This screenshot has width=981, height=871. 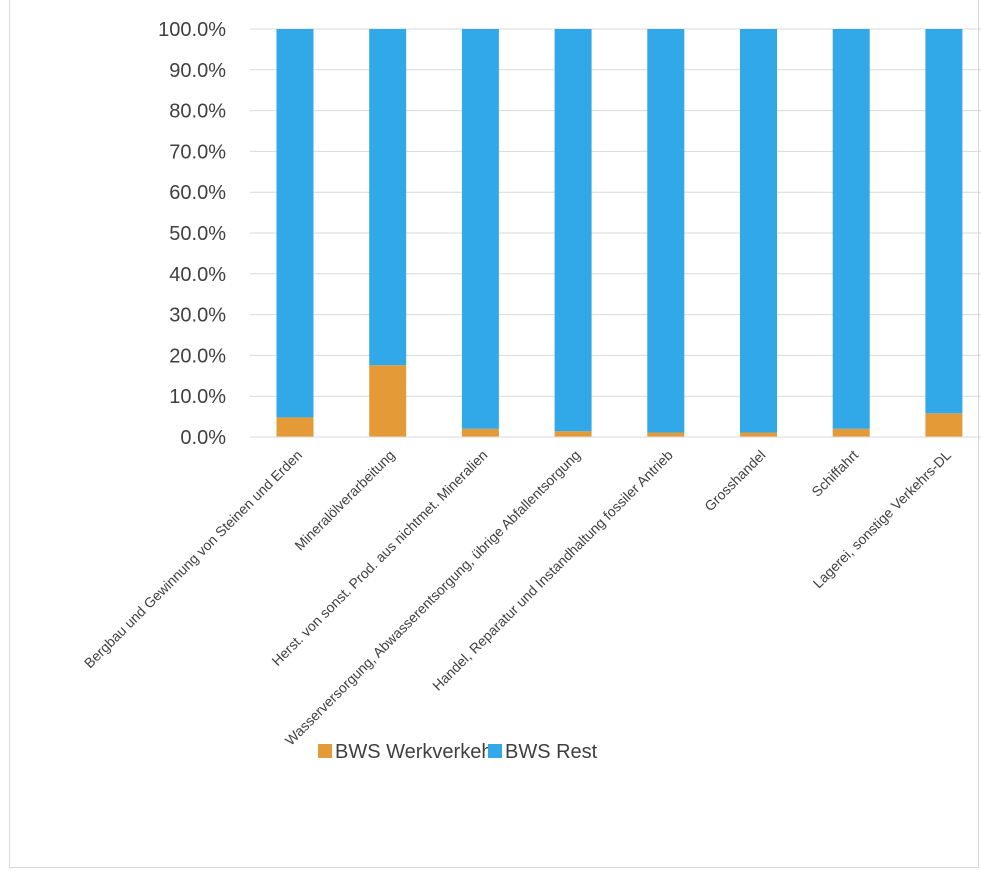 What do you see at coordinates (344, 500) in the screenshot?
I see `x-tick-label: Mineralölverarbeitung` at bounding box center [344, 500].